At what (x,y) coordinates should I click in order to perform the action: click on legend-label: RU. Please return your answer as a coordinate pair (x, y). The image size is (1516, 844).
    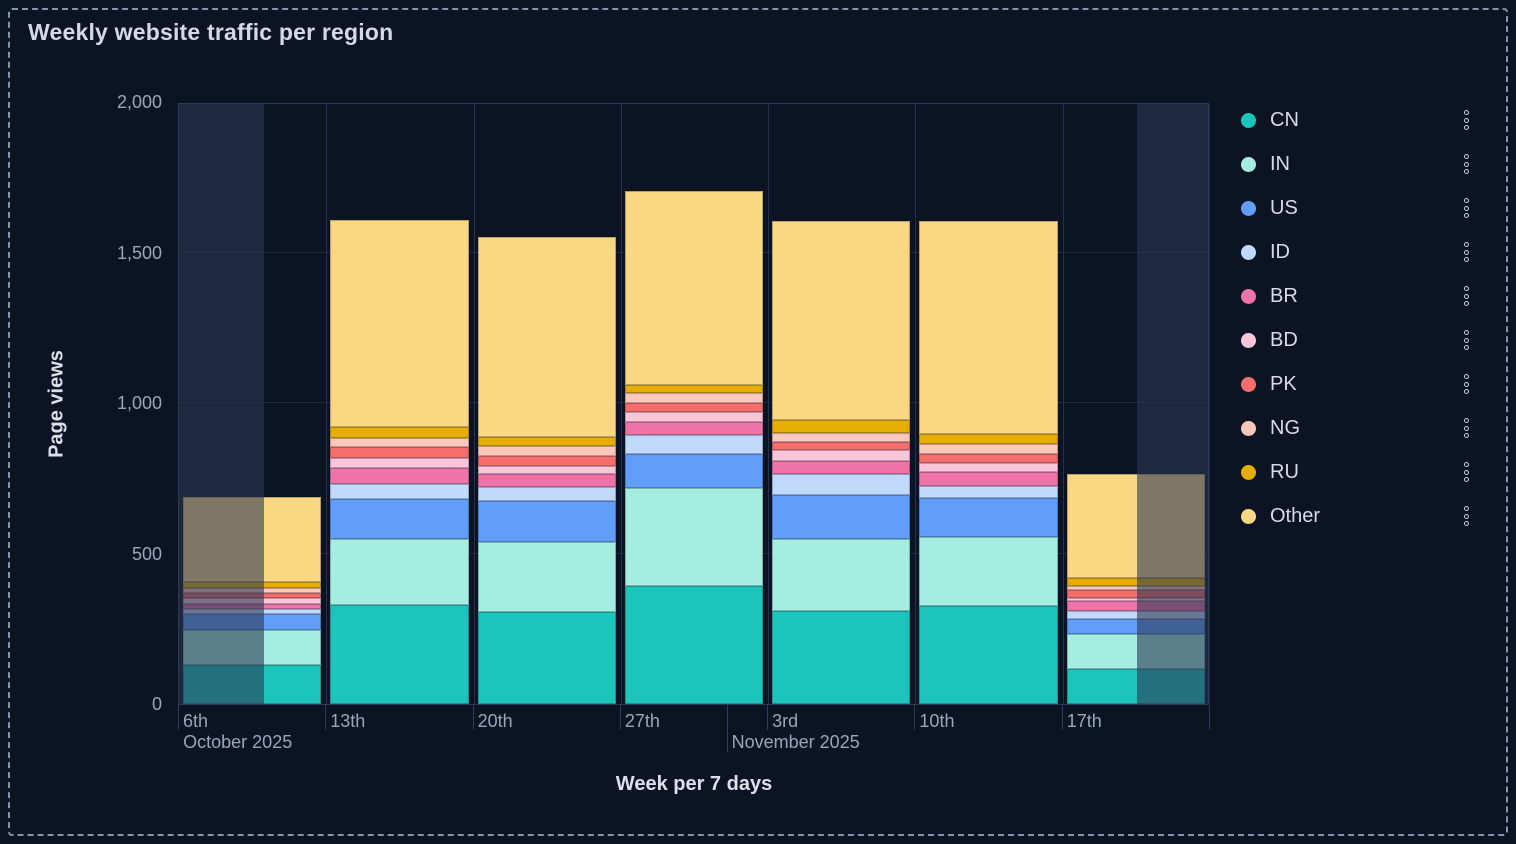
    Looking at the image, I should click on (1284, 471).